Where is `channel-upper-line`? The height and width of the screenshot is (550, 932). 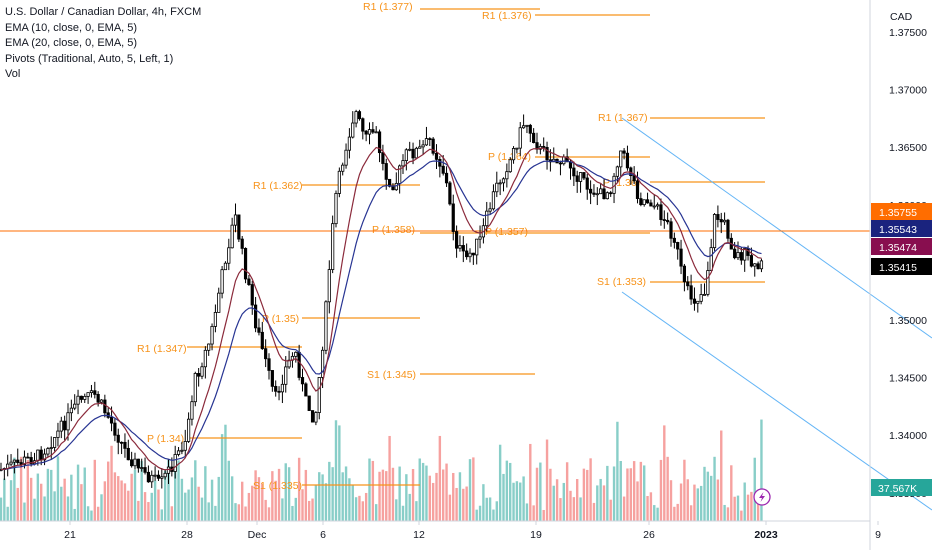
channel-upper-line is located at coordinates (776, 228).